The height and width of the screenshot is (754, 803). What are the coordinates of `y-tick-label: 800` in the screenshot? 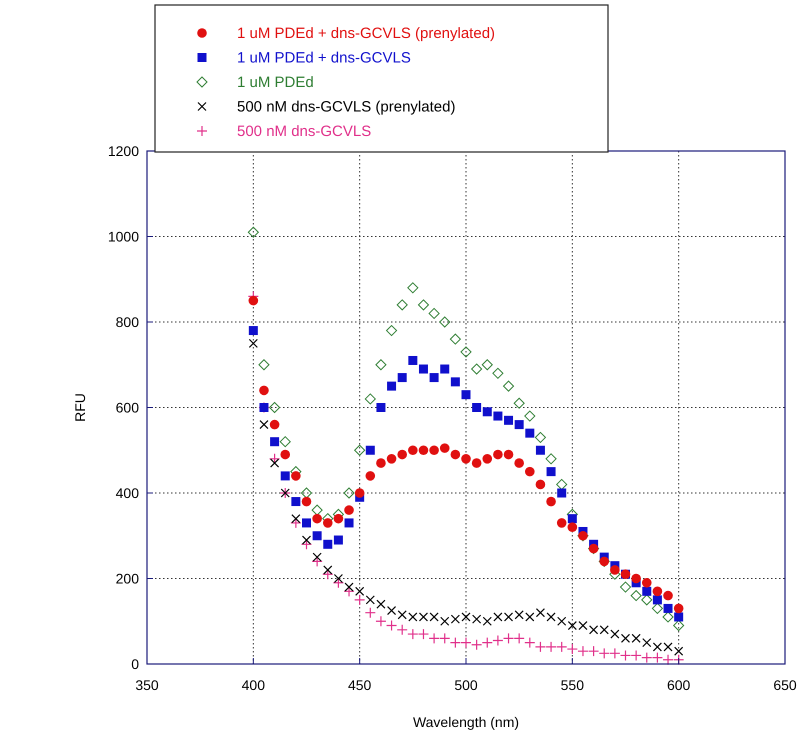 It's located at (128, 322).